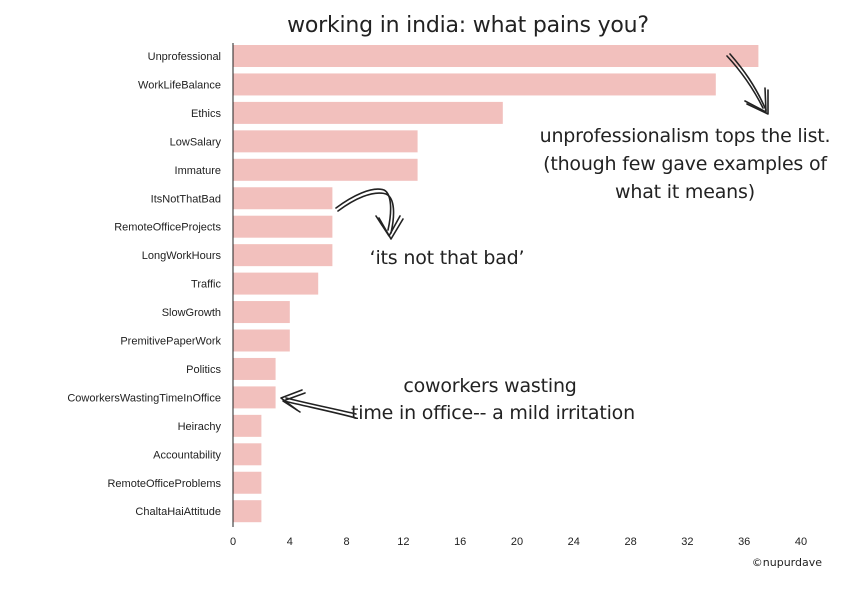 This screenshot has width=853, height=608. Describe the element at coordinates (685, 164) in the screenshot. I see `annotation-unprofessional-line-2: (though few gave examples of` at that location.